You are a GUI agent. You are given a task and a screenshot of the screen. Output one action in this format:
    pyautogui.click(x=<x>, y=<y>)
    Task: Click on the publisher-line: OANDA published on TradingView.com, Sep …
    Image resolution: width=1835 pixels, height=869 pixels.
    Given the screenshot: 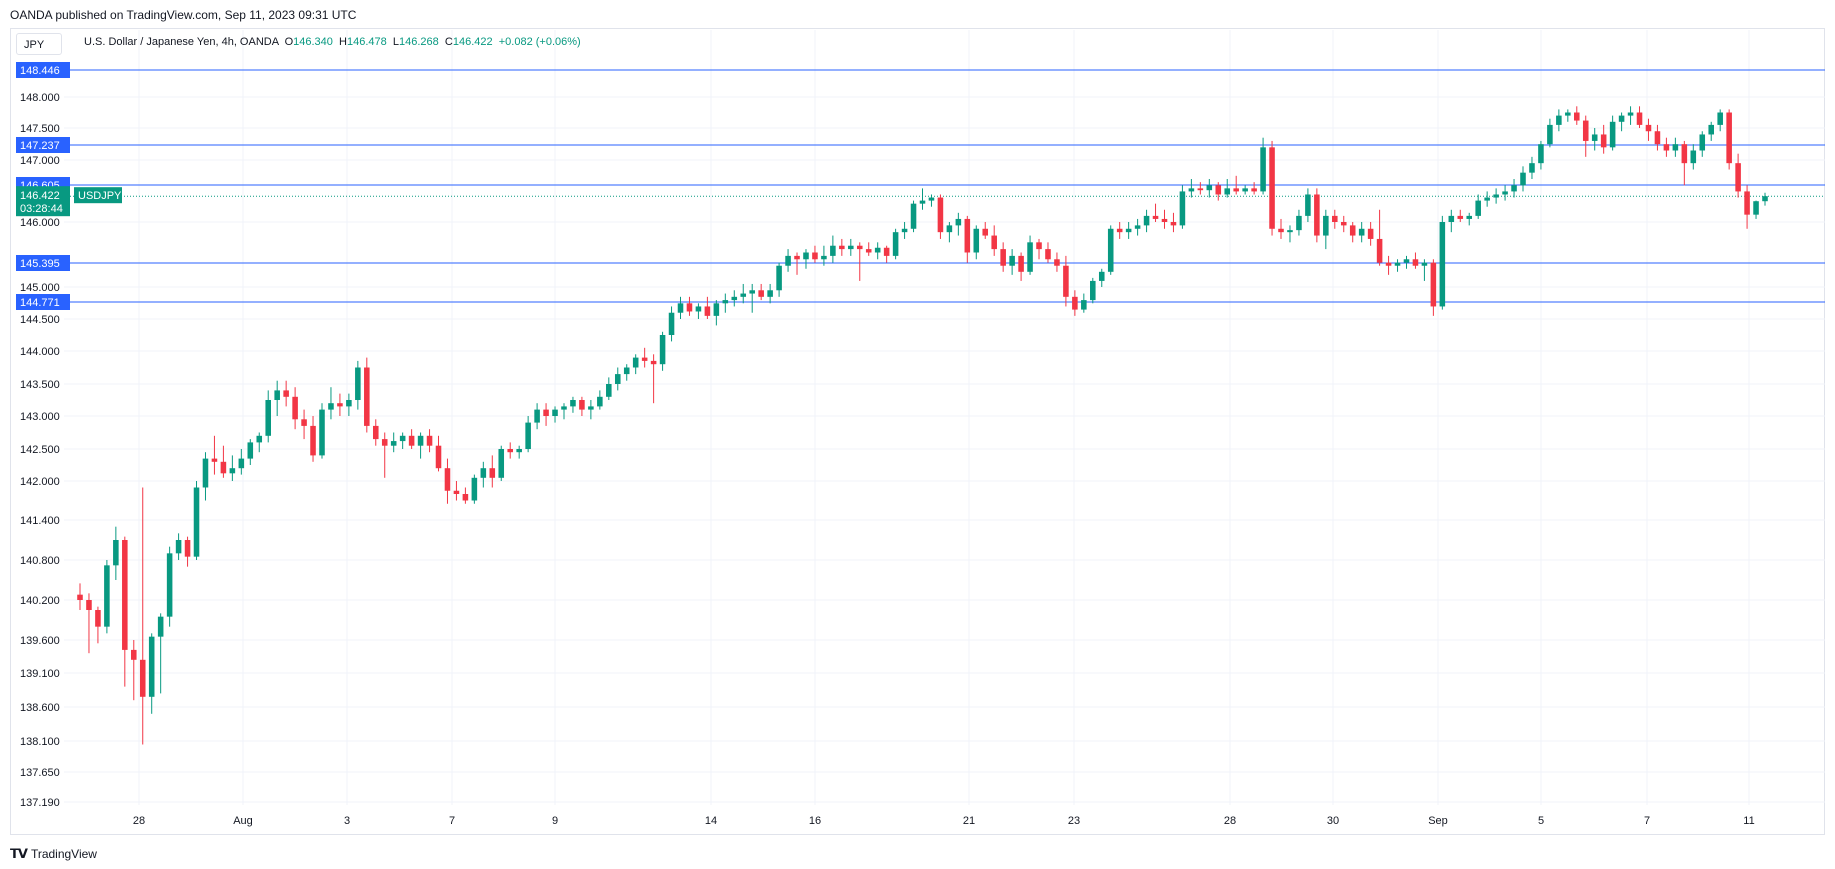 What is the action you would take?
    pyautogui.click(x=183, y=15)
    